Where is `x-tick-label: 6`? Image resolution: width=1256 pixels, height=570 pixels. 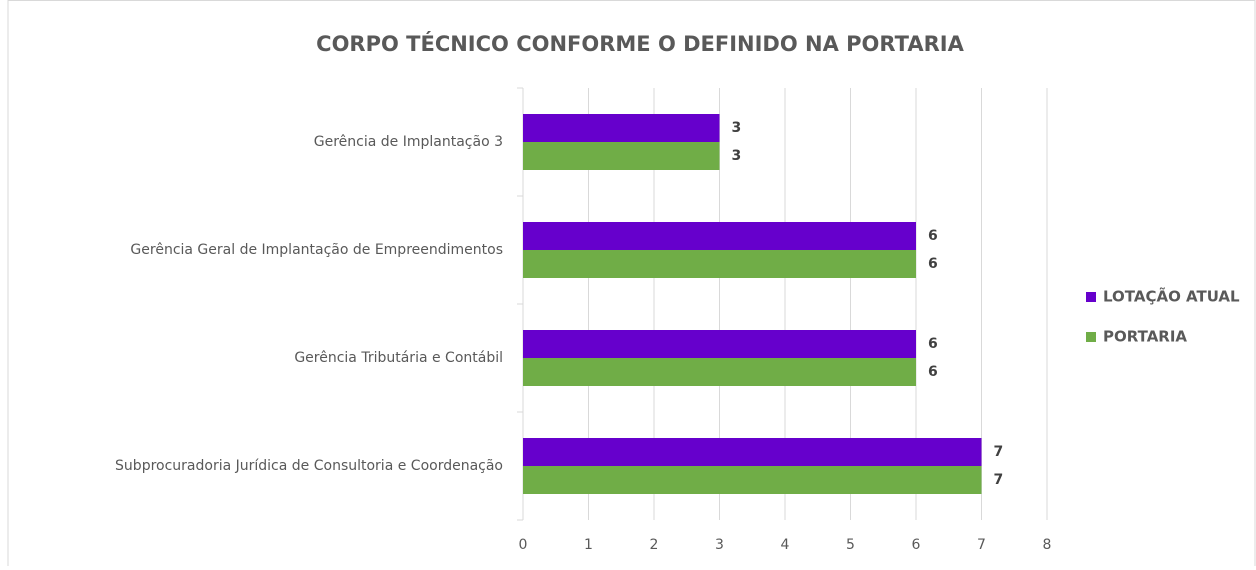 x-tick-label: 6 is located at coordinates (916, 545).